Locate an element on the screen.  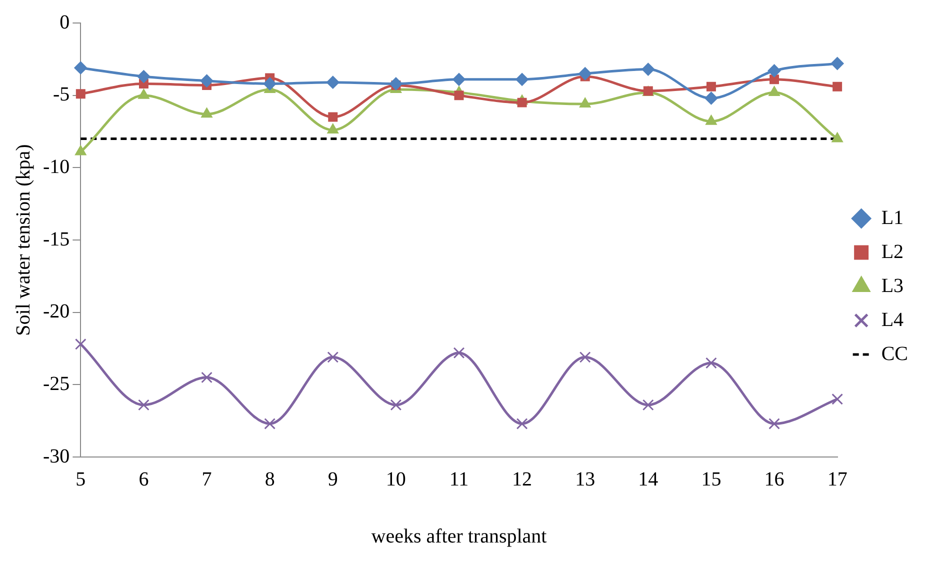
y-tick-label: -20 is located at coordinates (56, 311).